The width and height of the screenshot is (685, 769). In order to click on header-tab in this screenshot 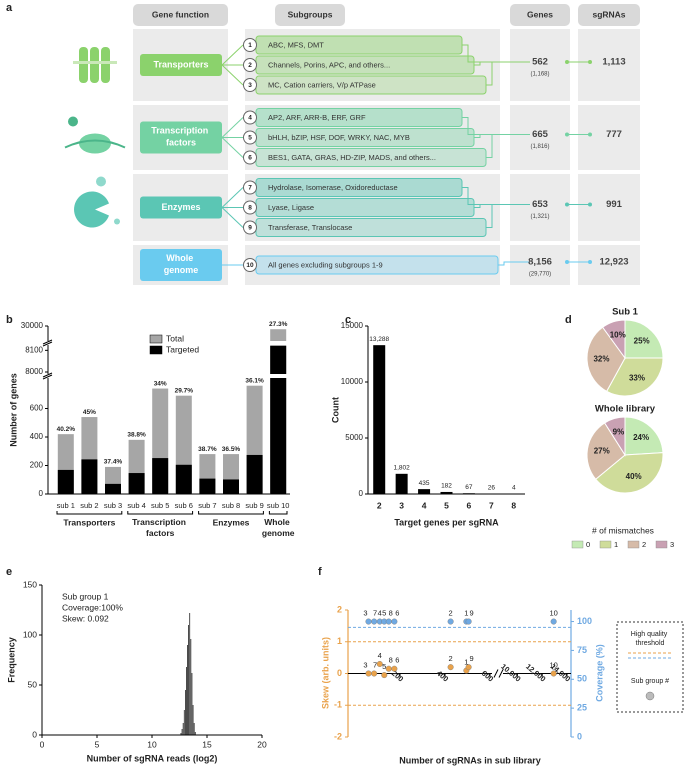, I will do `click(540, 15)`.